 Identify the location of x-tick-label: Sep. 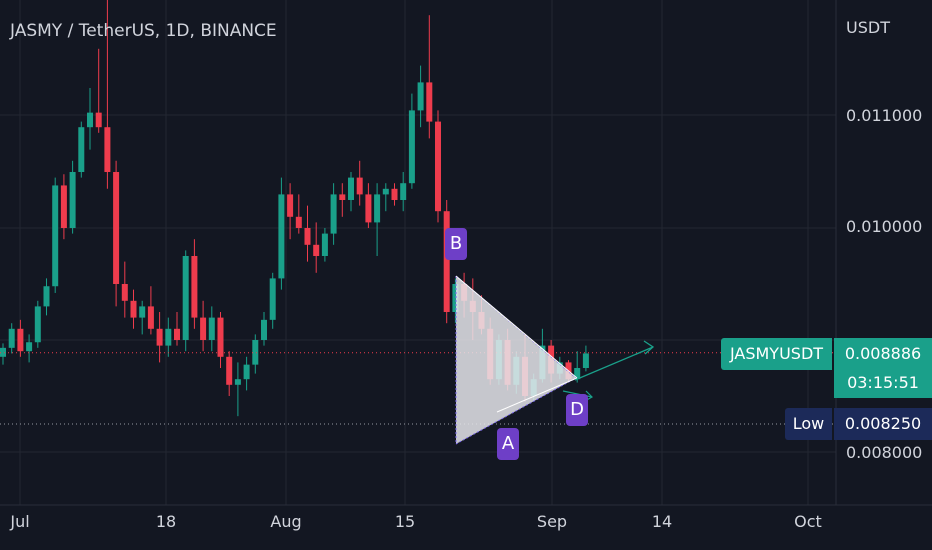
(552, 521).